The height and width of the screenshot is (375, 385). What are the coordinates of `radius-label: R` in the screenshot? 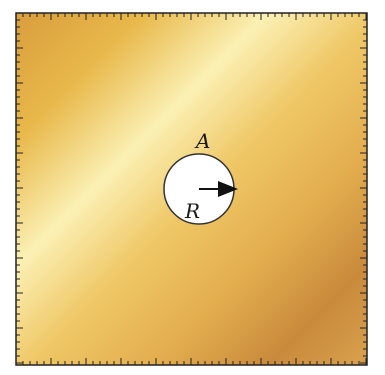 It's located at (192, 211).